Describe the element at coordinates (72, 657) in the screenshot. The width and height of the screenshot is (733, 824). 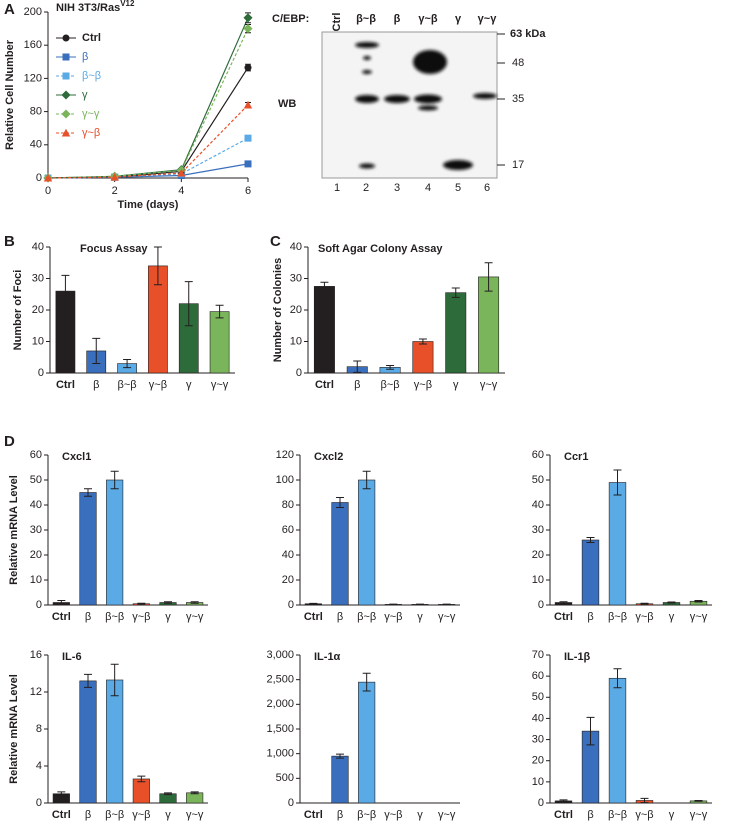
I see `chart-title: IL-6` at that location.